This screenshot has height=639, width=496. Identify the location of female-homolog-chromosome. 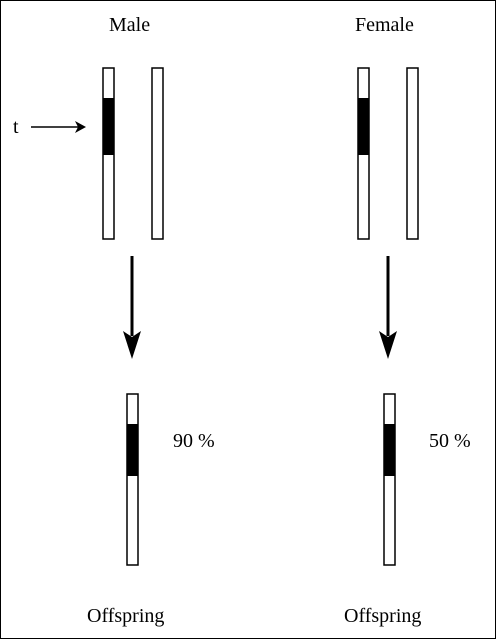
(412, 153).